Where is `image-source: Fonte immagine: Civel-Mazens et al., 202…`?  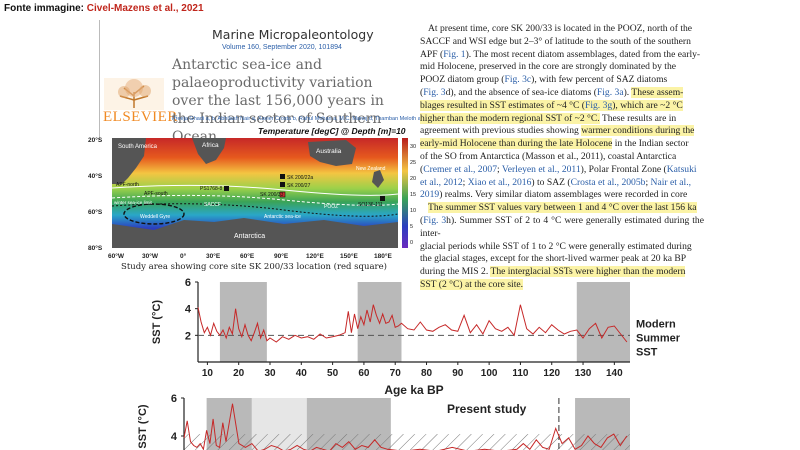 image-source: Fonte immagine: Civel-Mazens et al., 202… is located at coordinates (104, 8).